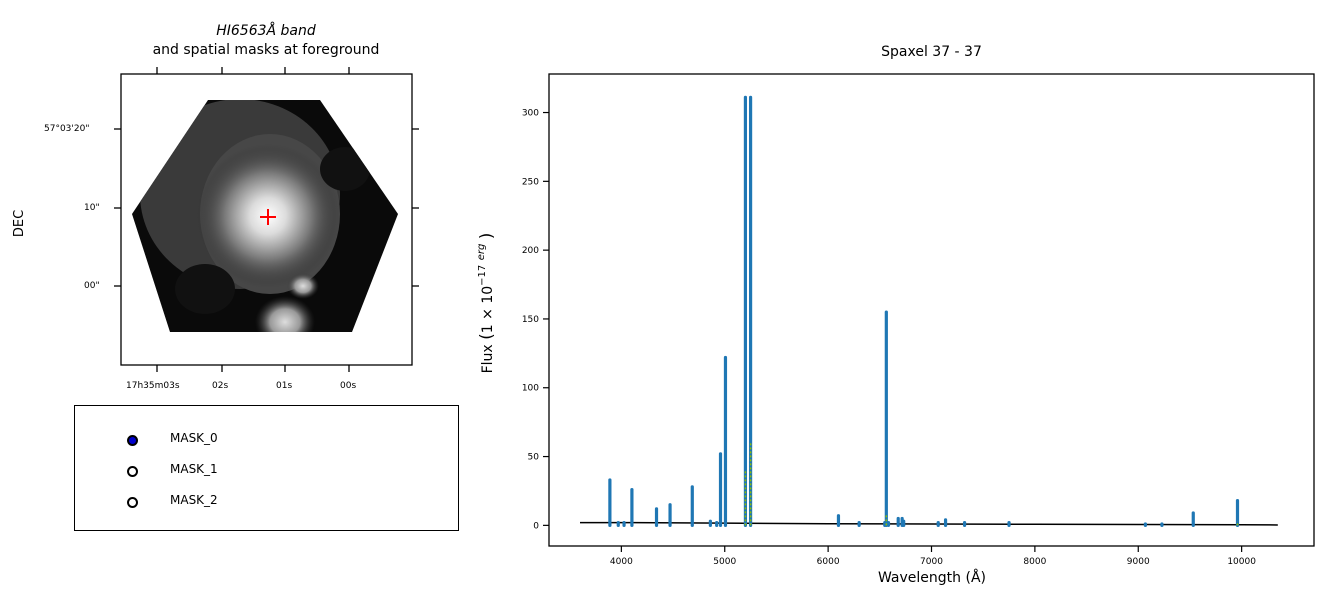  What do you see at coordinates (530, 320) in the screenshot?
I see `y-tick-label: 150` at bounding box center [530, 320].